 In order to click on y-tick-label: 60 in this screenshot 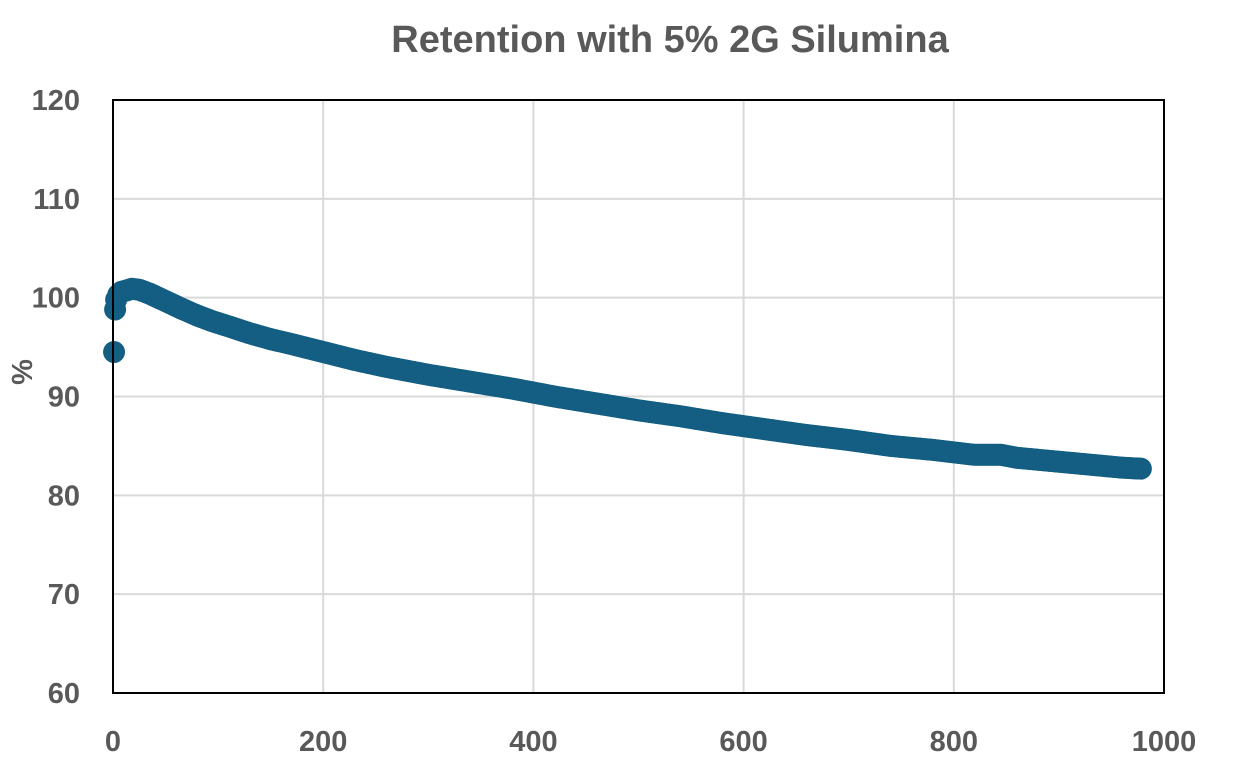, I will do `click(64, 694)`.